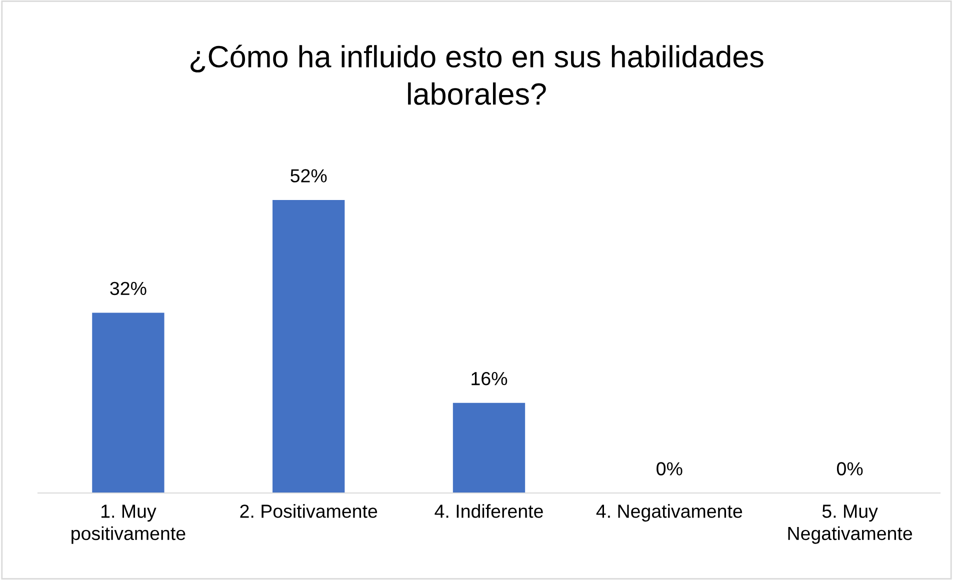 The width and height of the screenshot is (953, 580). I want to click on x-tick-label: 4. Indiferente, so click(488, 511).